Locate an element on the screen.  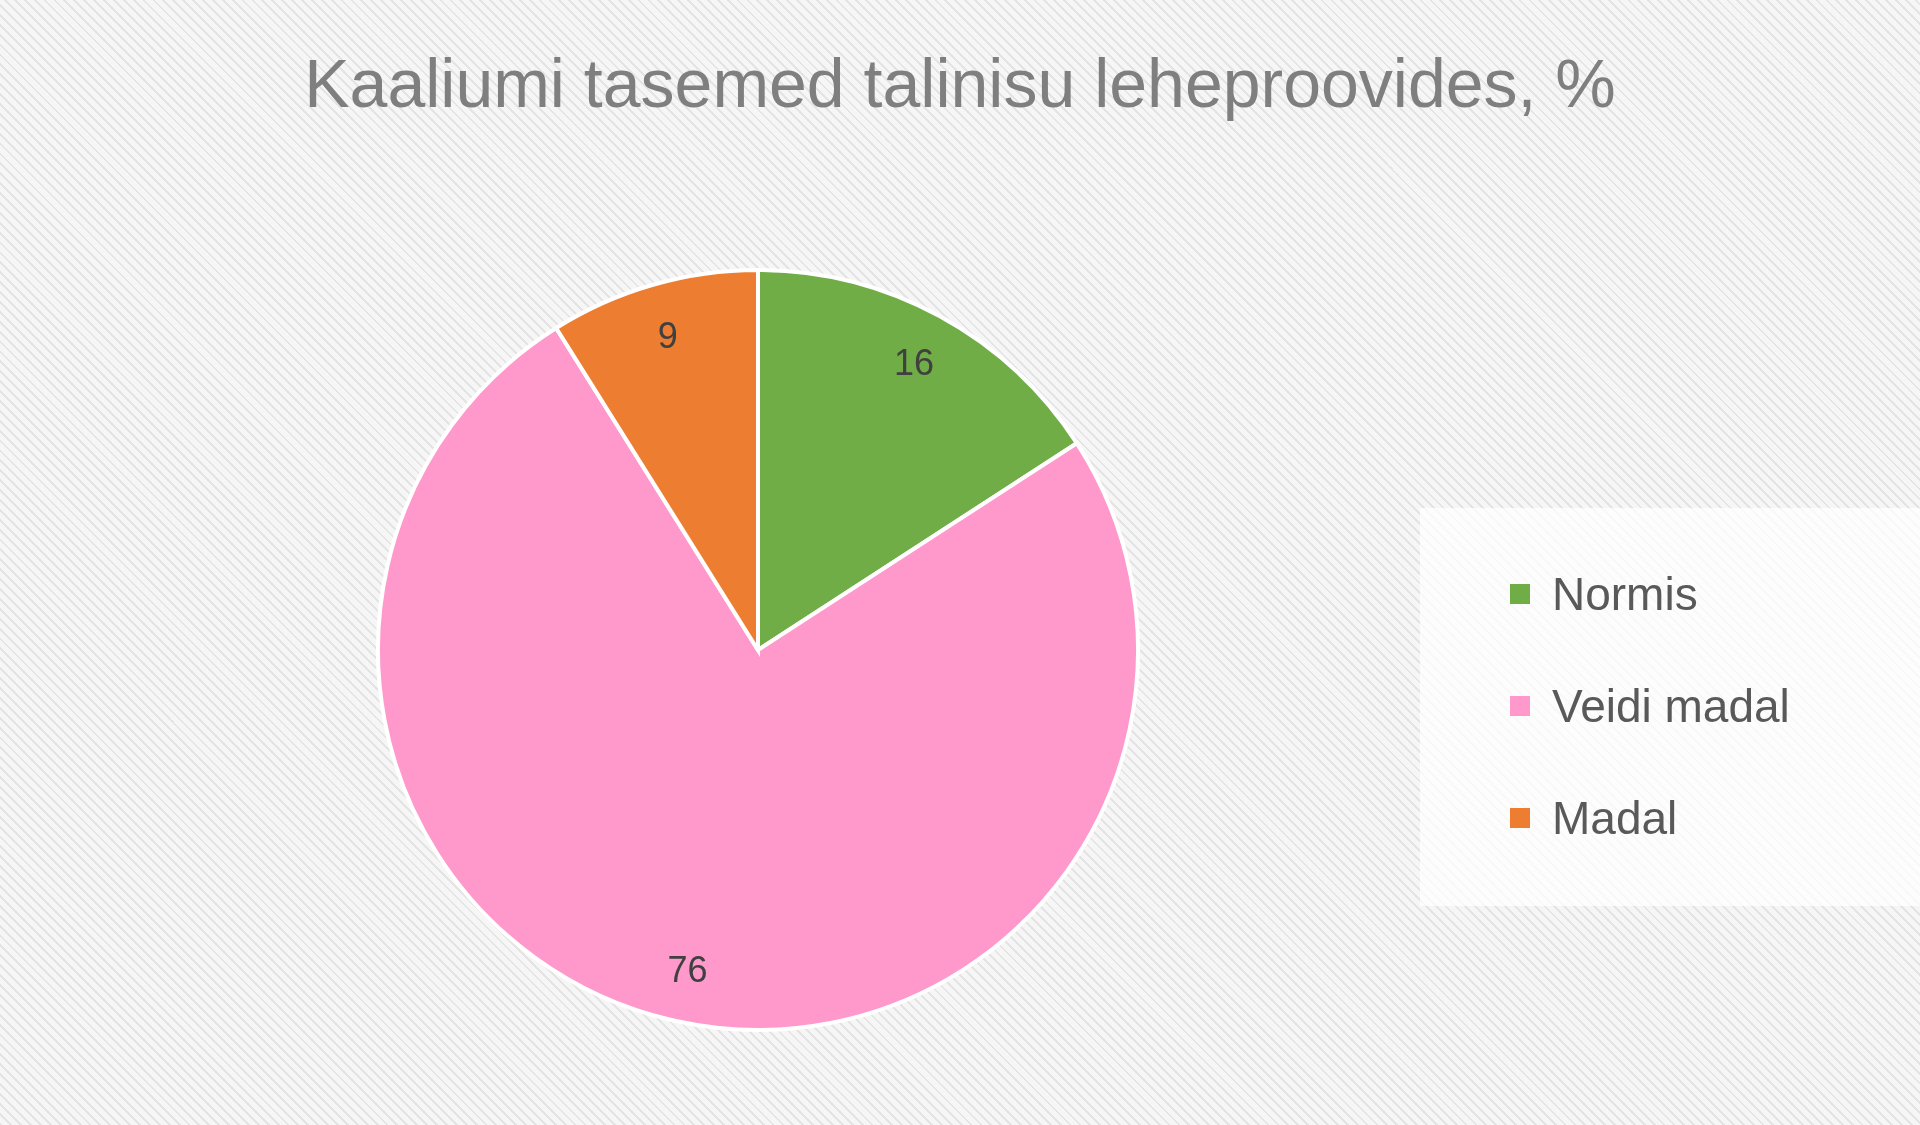
data-label: 16 is located at coordinates (914, 363).